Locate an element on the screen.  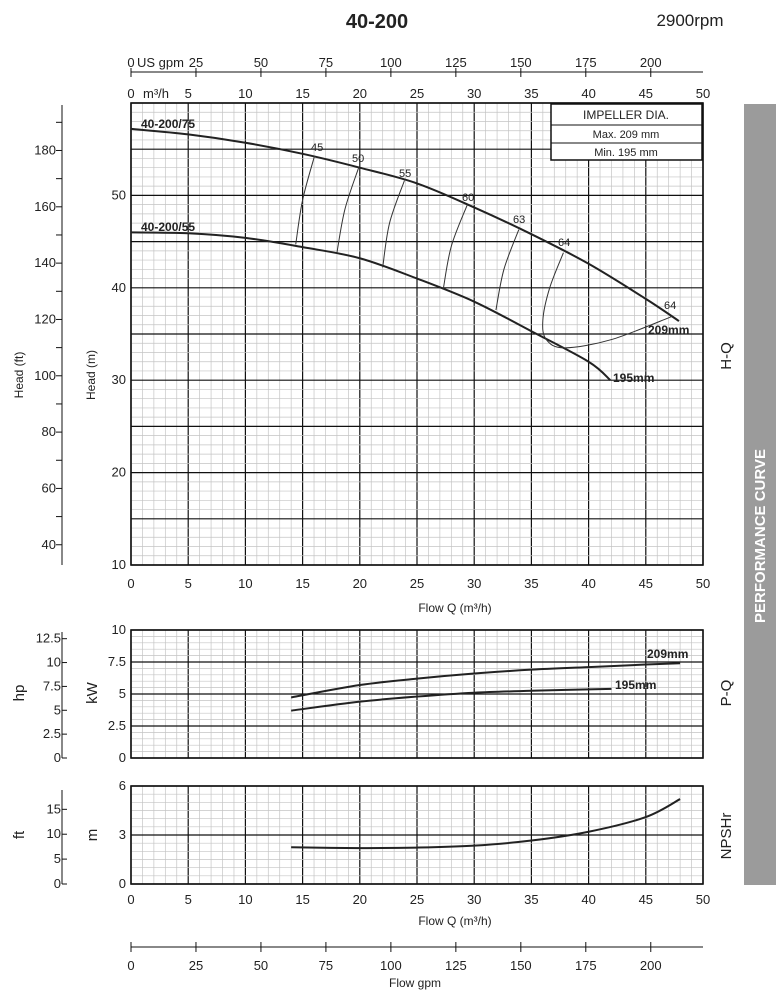
top-gpm-tick-label: 125 is located at coordinates (456, 62).